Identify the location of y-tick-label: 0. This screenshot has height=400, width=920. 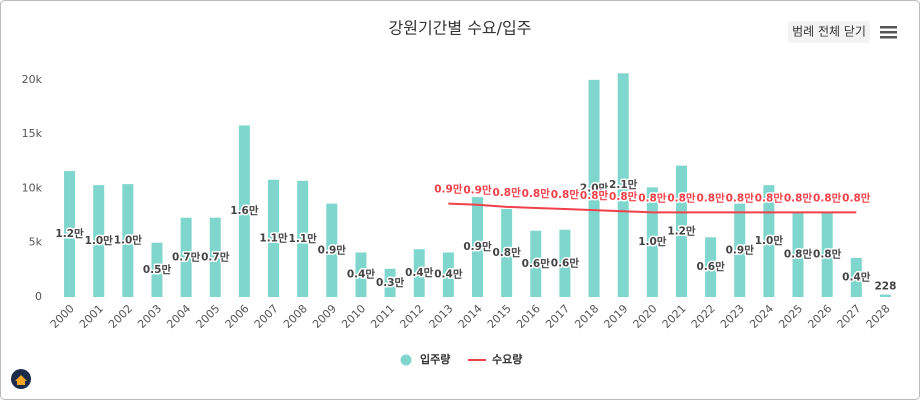
(38, 296).